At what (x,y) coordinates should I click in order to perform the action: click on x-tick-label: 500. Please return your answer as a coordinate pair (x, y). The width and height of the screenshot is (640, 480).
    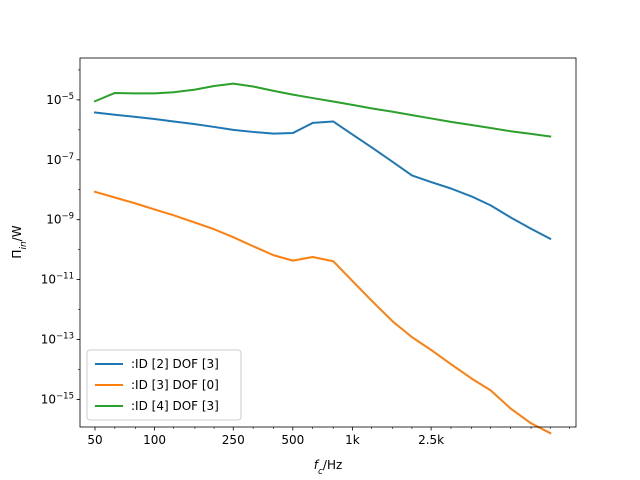
    Looking at the image, I should click on (292, 440).